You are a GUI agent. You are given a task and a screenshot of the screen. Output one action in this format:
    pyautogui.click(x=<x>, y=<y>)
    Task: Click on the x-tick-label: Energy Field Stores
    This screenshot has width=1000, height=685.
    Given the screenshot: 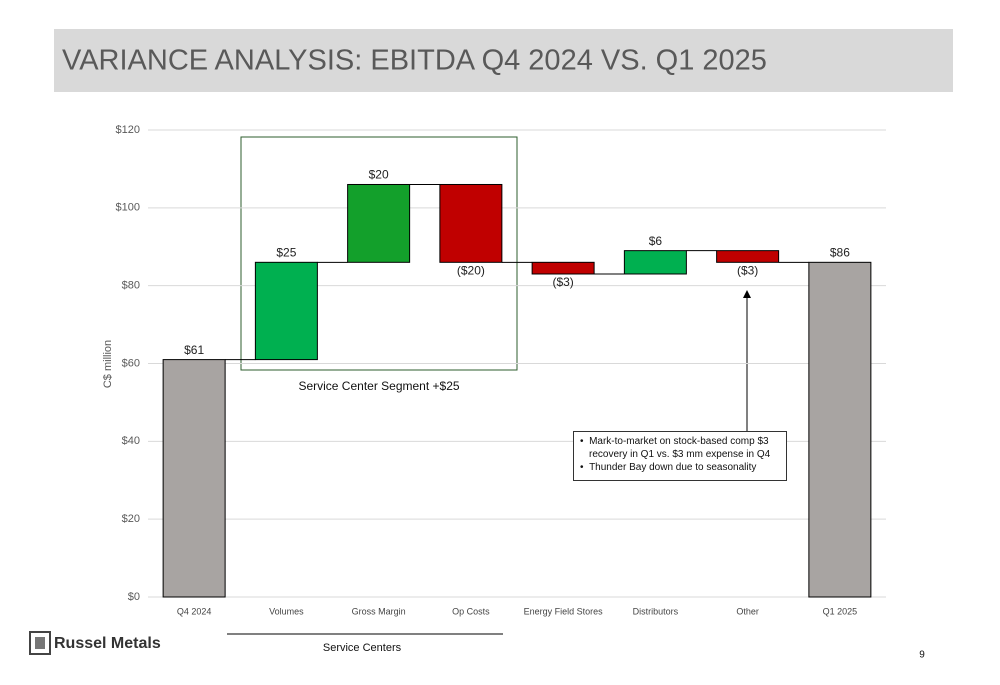 What is the action you would take?
    pyautogui.click(x=564, y=611)
    